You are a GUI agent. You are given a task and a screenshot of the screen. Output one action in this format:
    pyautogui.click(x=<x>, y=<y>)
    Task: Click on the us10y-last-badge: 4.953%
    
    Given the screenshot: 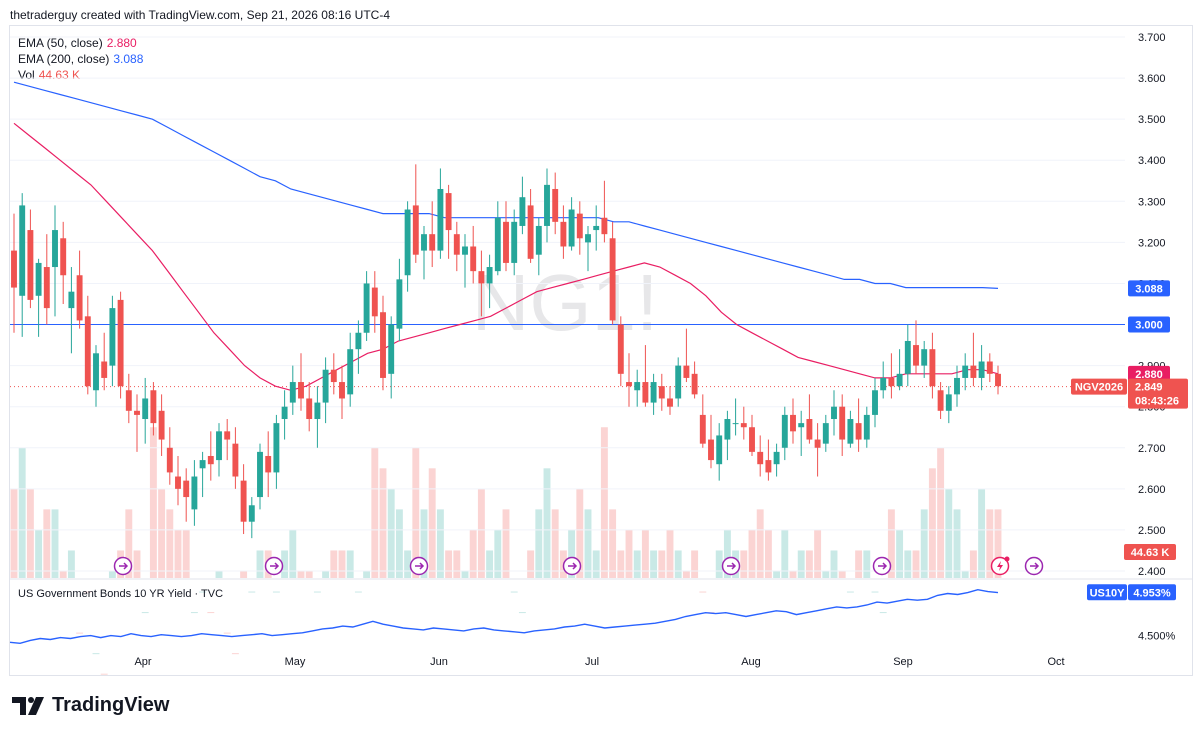 What is the action you would take?
    pyautogui.click(x=1152, y=593)
    